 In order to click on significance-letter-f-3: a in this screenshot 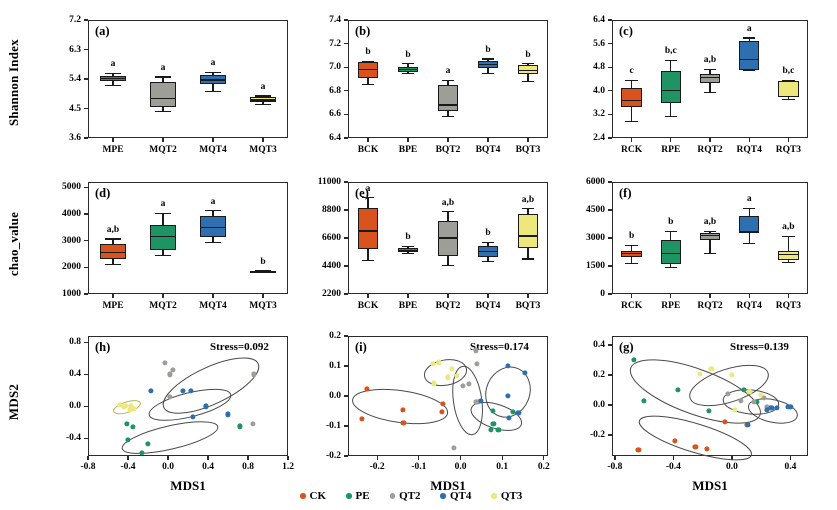, I will do `click(749, 199)`.